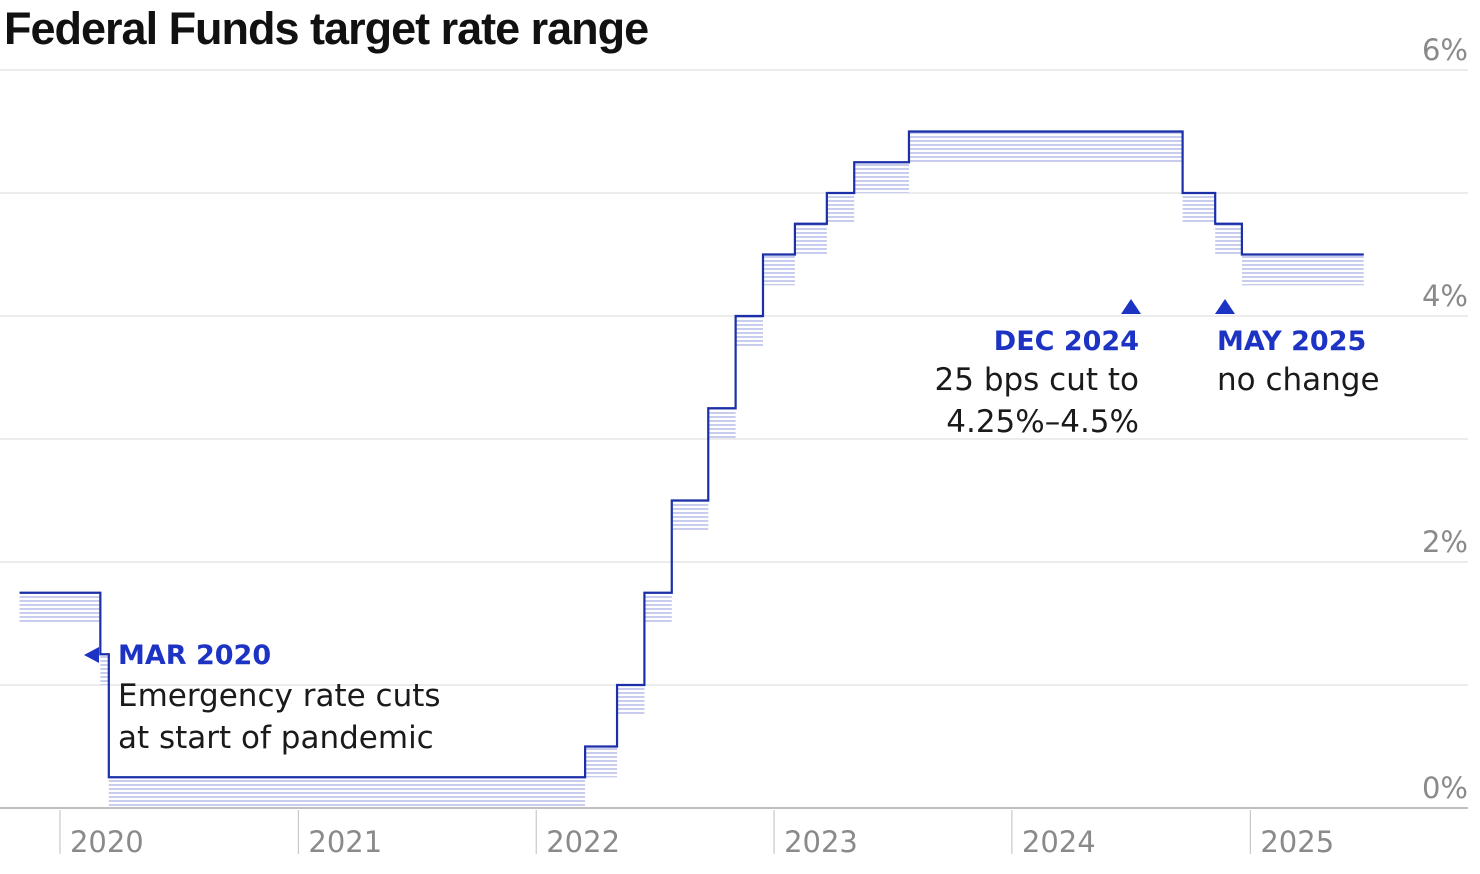 This screenshot has height=874, width=1480. I want to click on annotation-text-may-2025: no change, so click(1298, 380).